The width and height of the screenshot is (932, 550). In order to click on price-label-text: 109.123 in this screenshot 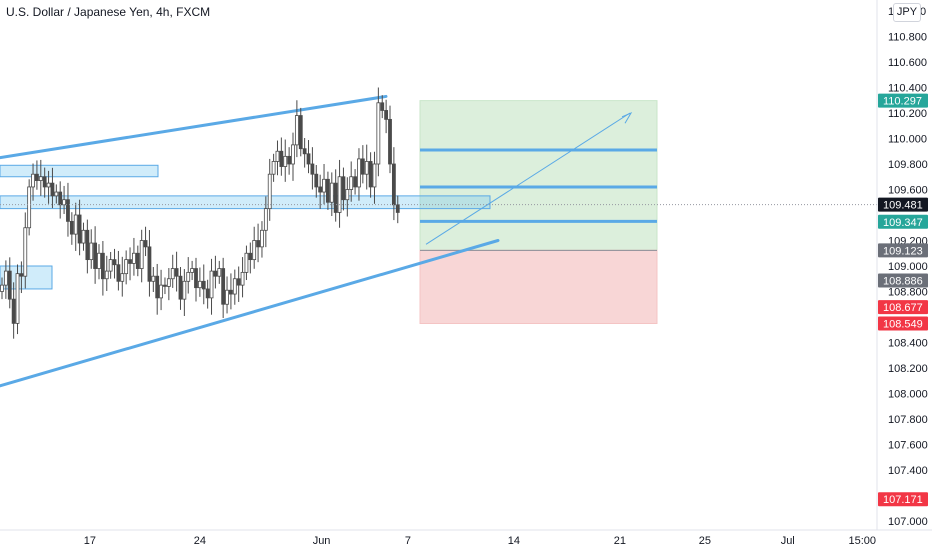, I will do `click(903, 251)`.